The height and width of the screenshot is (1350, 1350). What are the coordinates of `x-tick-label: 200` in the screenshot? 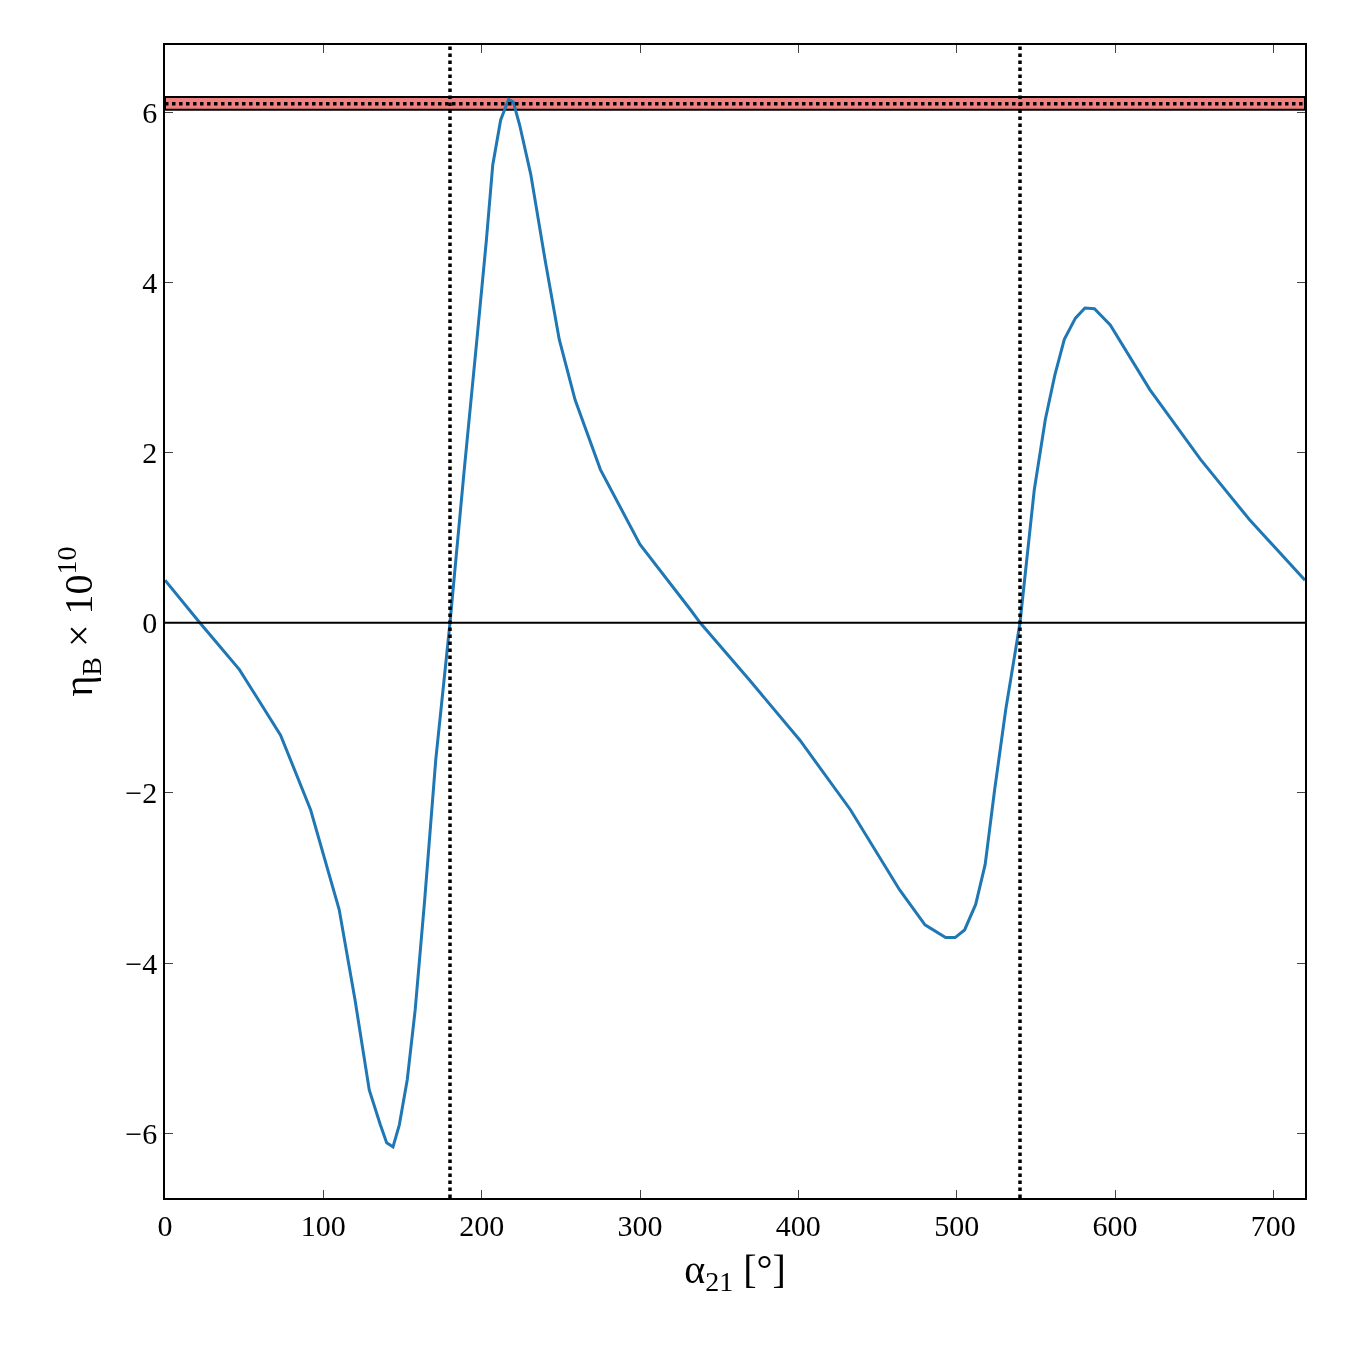 It's located at (482, 1225).